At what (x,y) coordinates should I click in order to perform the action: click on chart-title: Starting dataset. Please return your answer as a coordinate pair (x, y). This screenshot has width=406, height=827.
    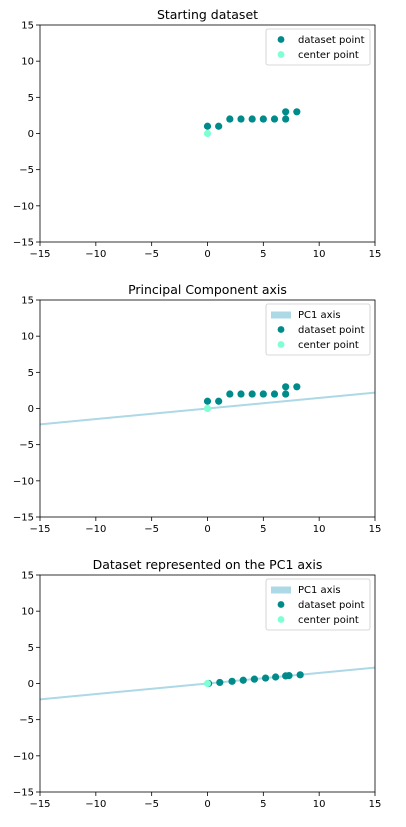
    Looking at the image, I should click on (207, 14).